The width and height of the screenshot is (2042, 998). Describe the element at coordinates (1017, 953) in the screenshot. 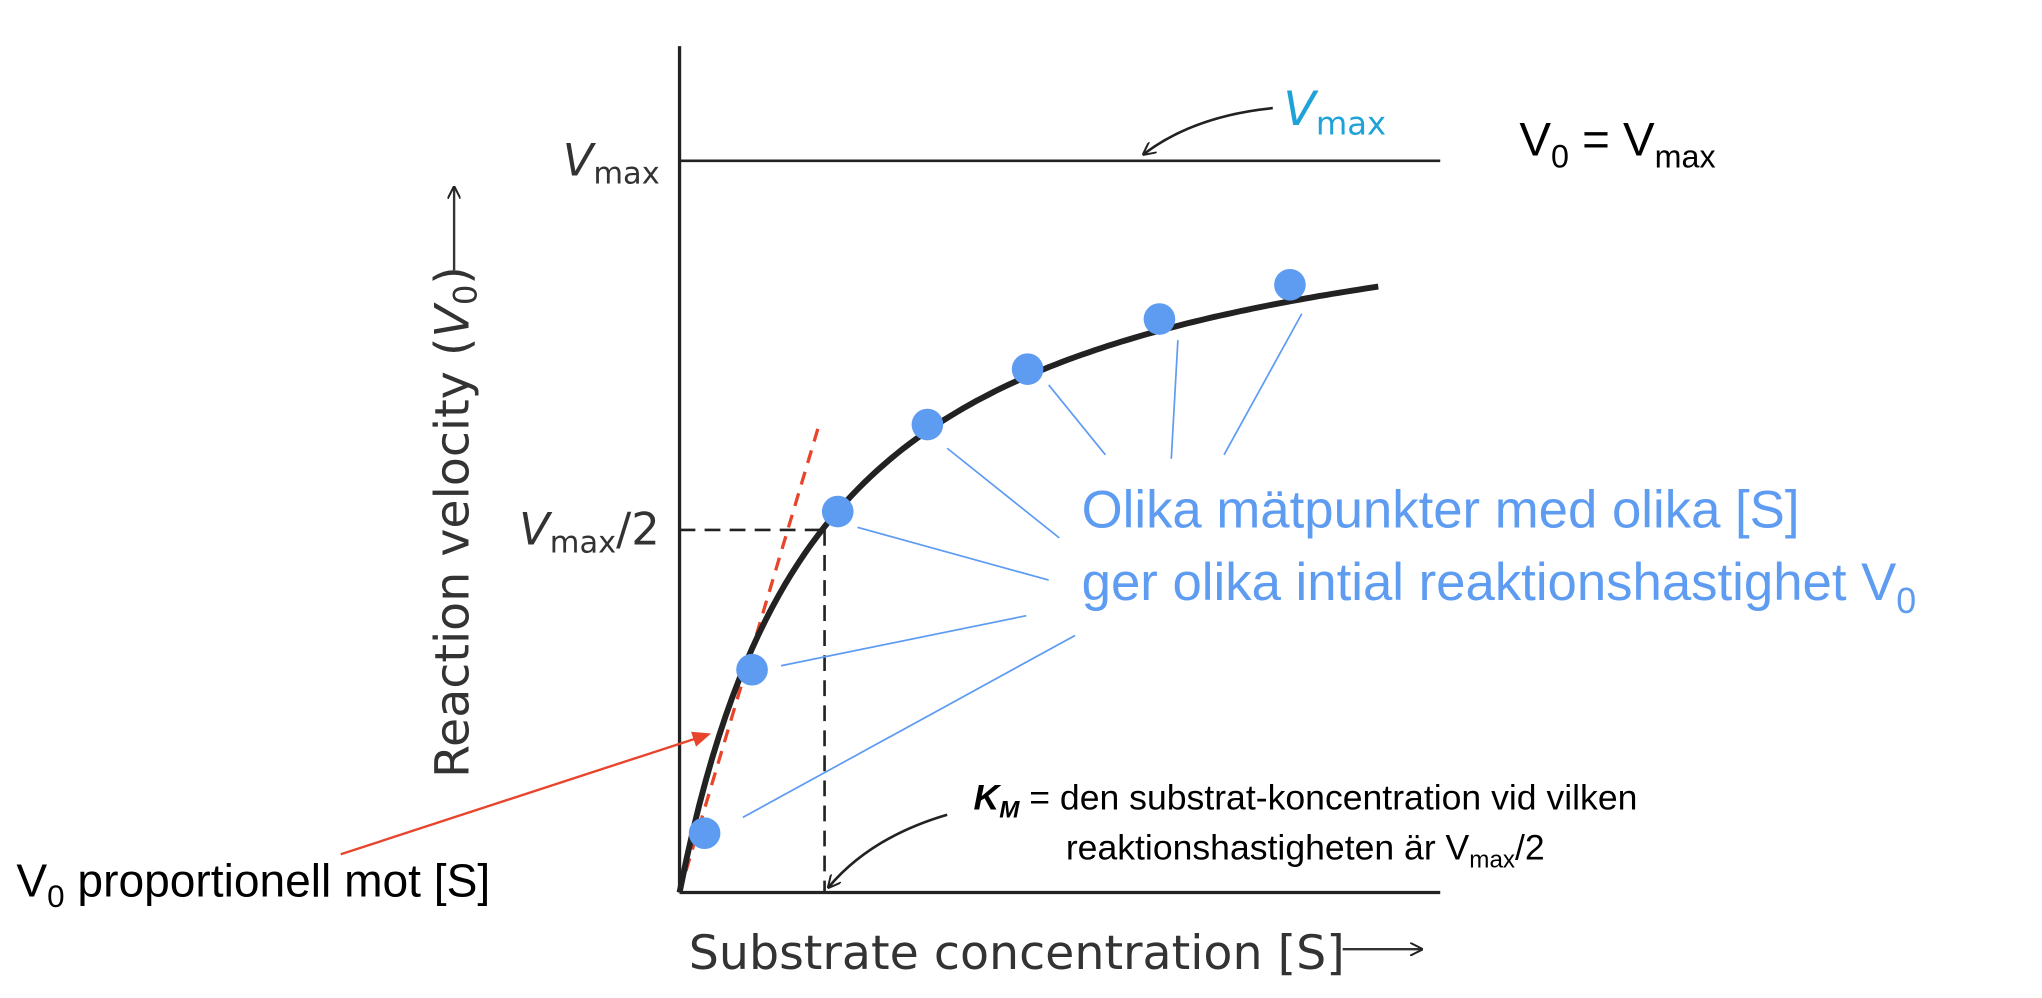

I see `x-label: Substrate concentration [S]` at that location.